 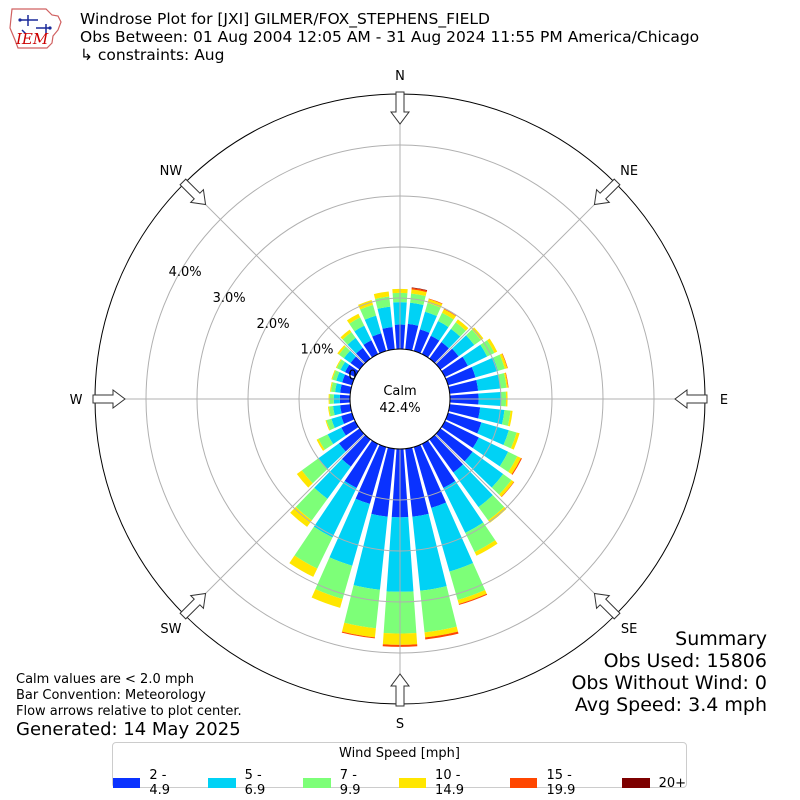 I want to click on ring-label: 4.0%, so click(x=185, y=272).